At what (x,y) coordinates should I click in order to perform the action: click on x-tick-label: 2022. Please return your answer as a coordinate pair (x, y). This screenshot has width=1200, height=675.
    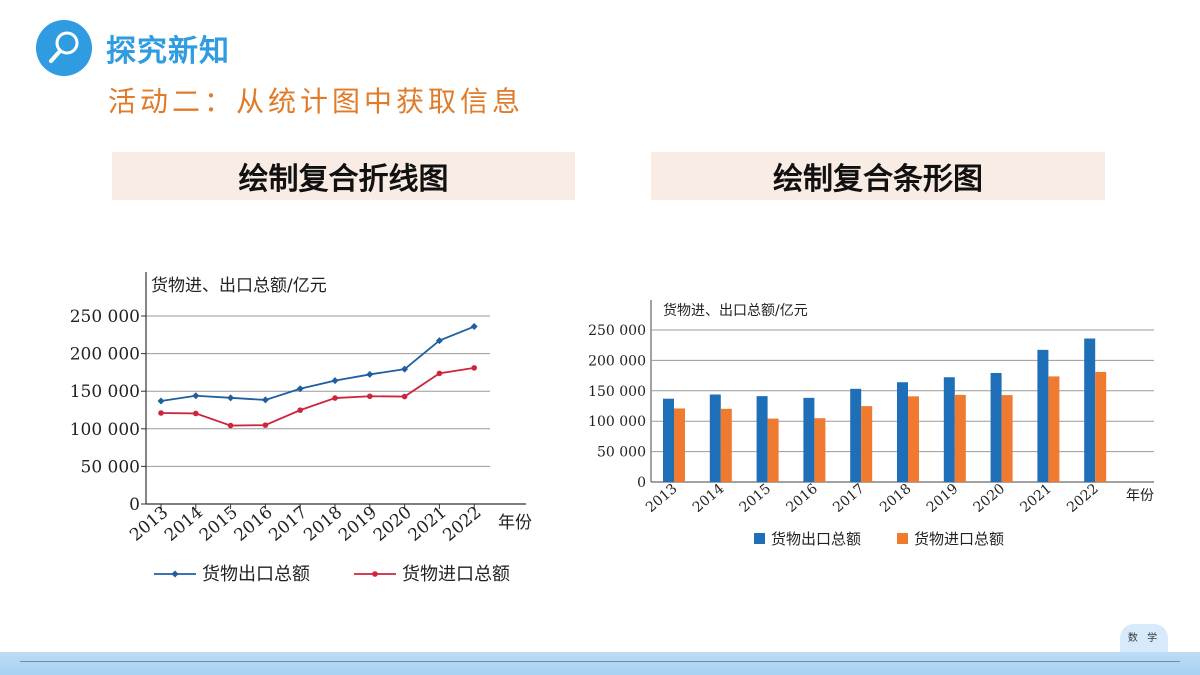
    Looking at the image, I should click on (1083, 498).